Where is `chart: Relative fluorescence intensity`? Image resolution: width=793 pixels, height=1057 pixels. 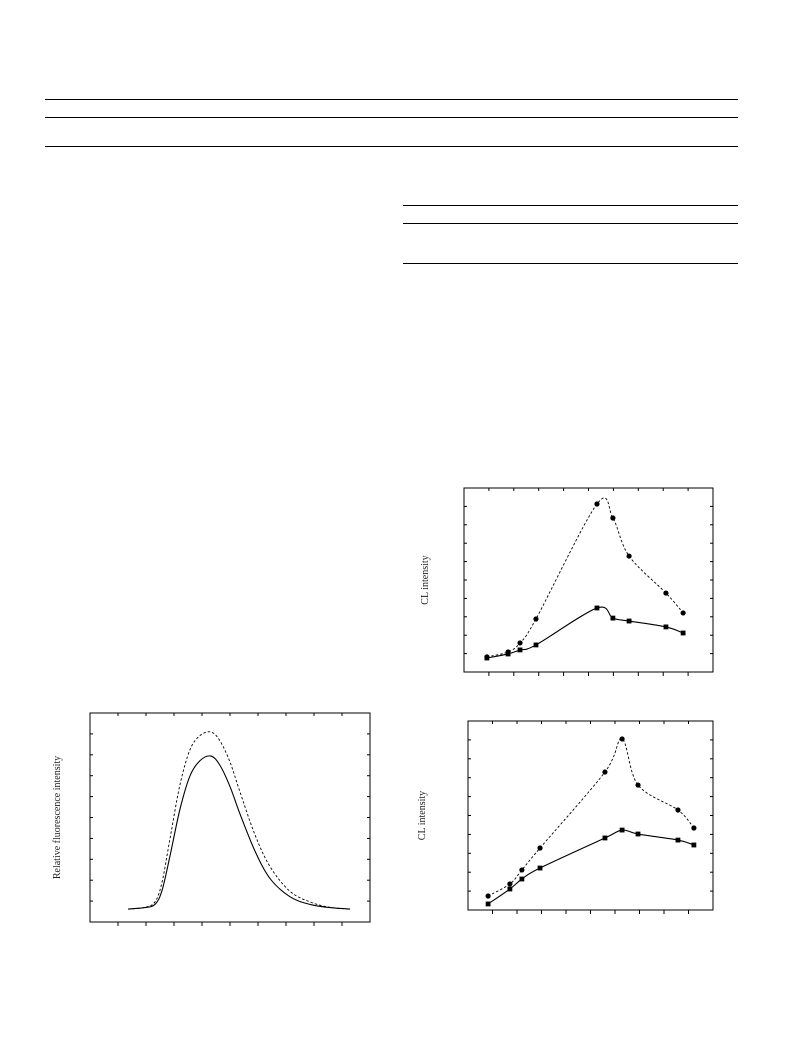 chart: Relative fluorescence intensity is located at coordinates (211, 819).